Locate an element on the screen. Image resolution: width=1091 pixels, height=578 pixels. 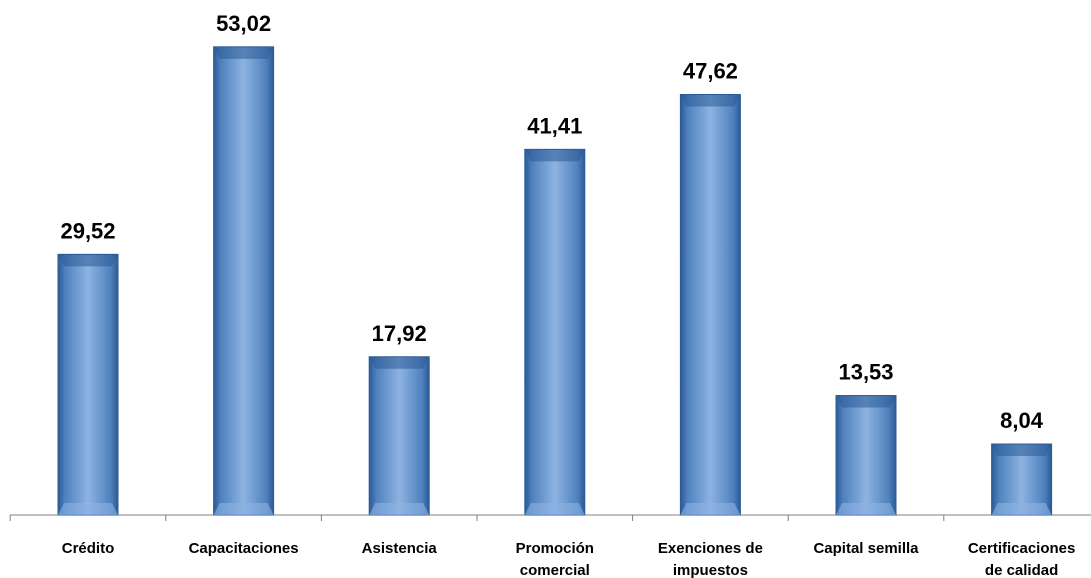
data-label: 17,92 is located at coordinates (399, 333).